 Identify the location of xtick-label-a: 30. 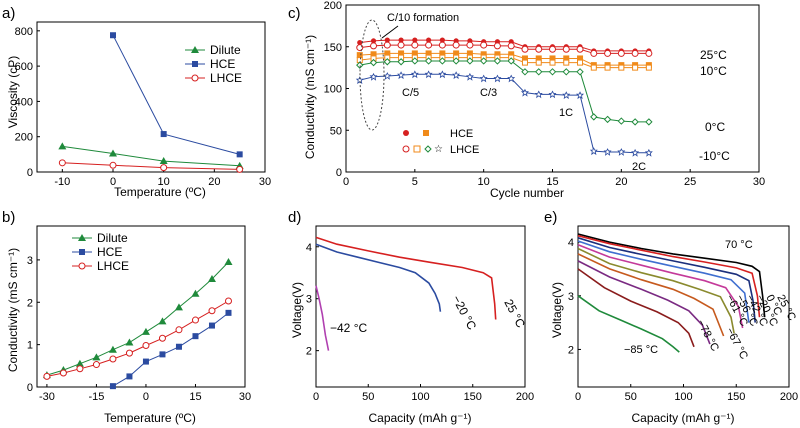
(265, 182).